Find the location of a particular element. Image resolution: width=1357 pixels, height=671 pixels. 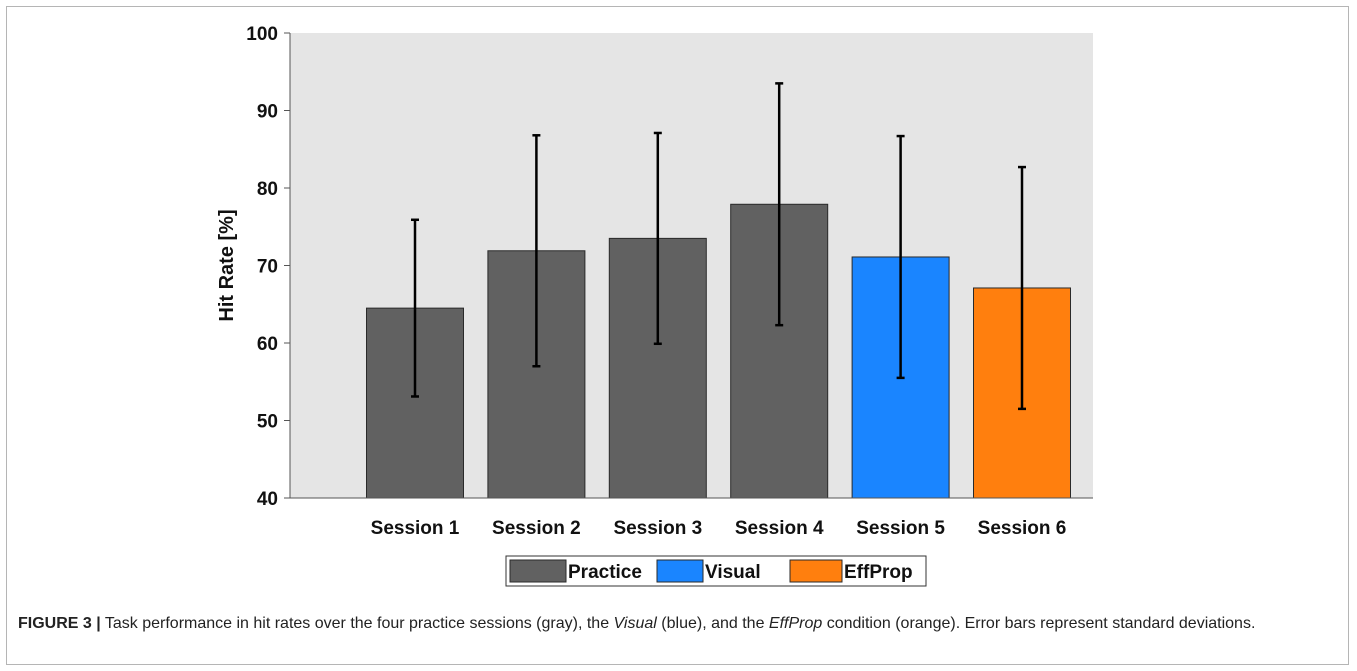

x-tick-label: Session 6 is located at coordinates (1022, 528).